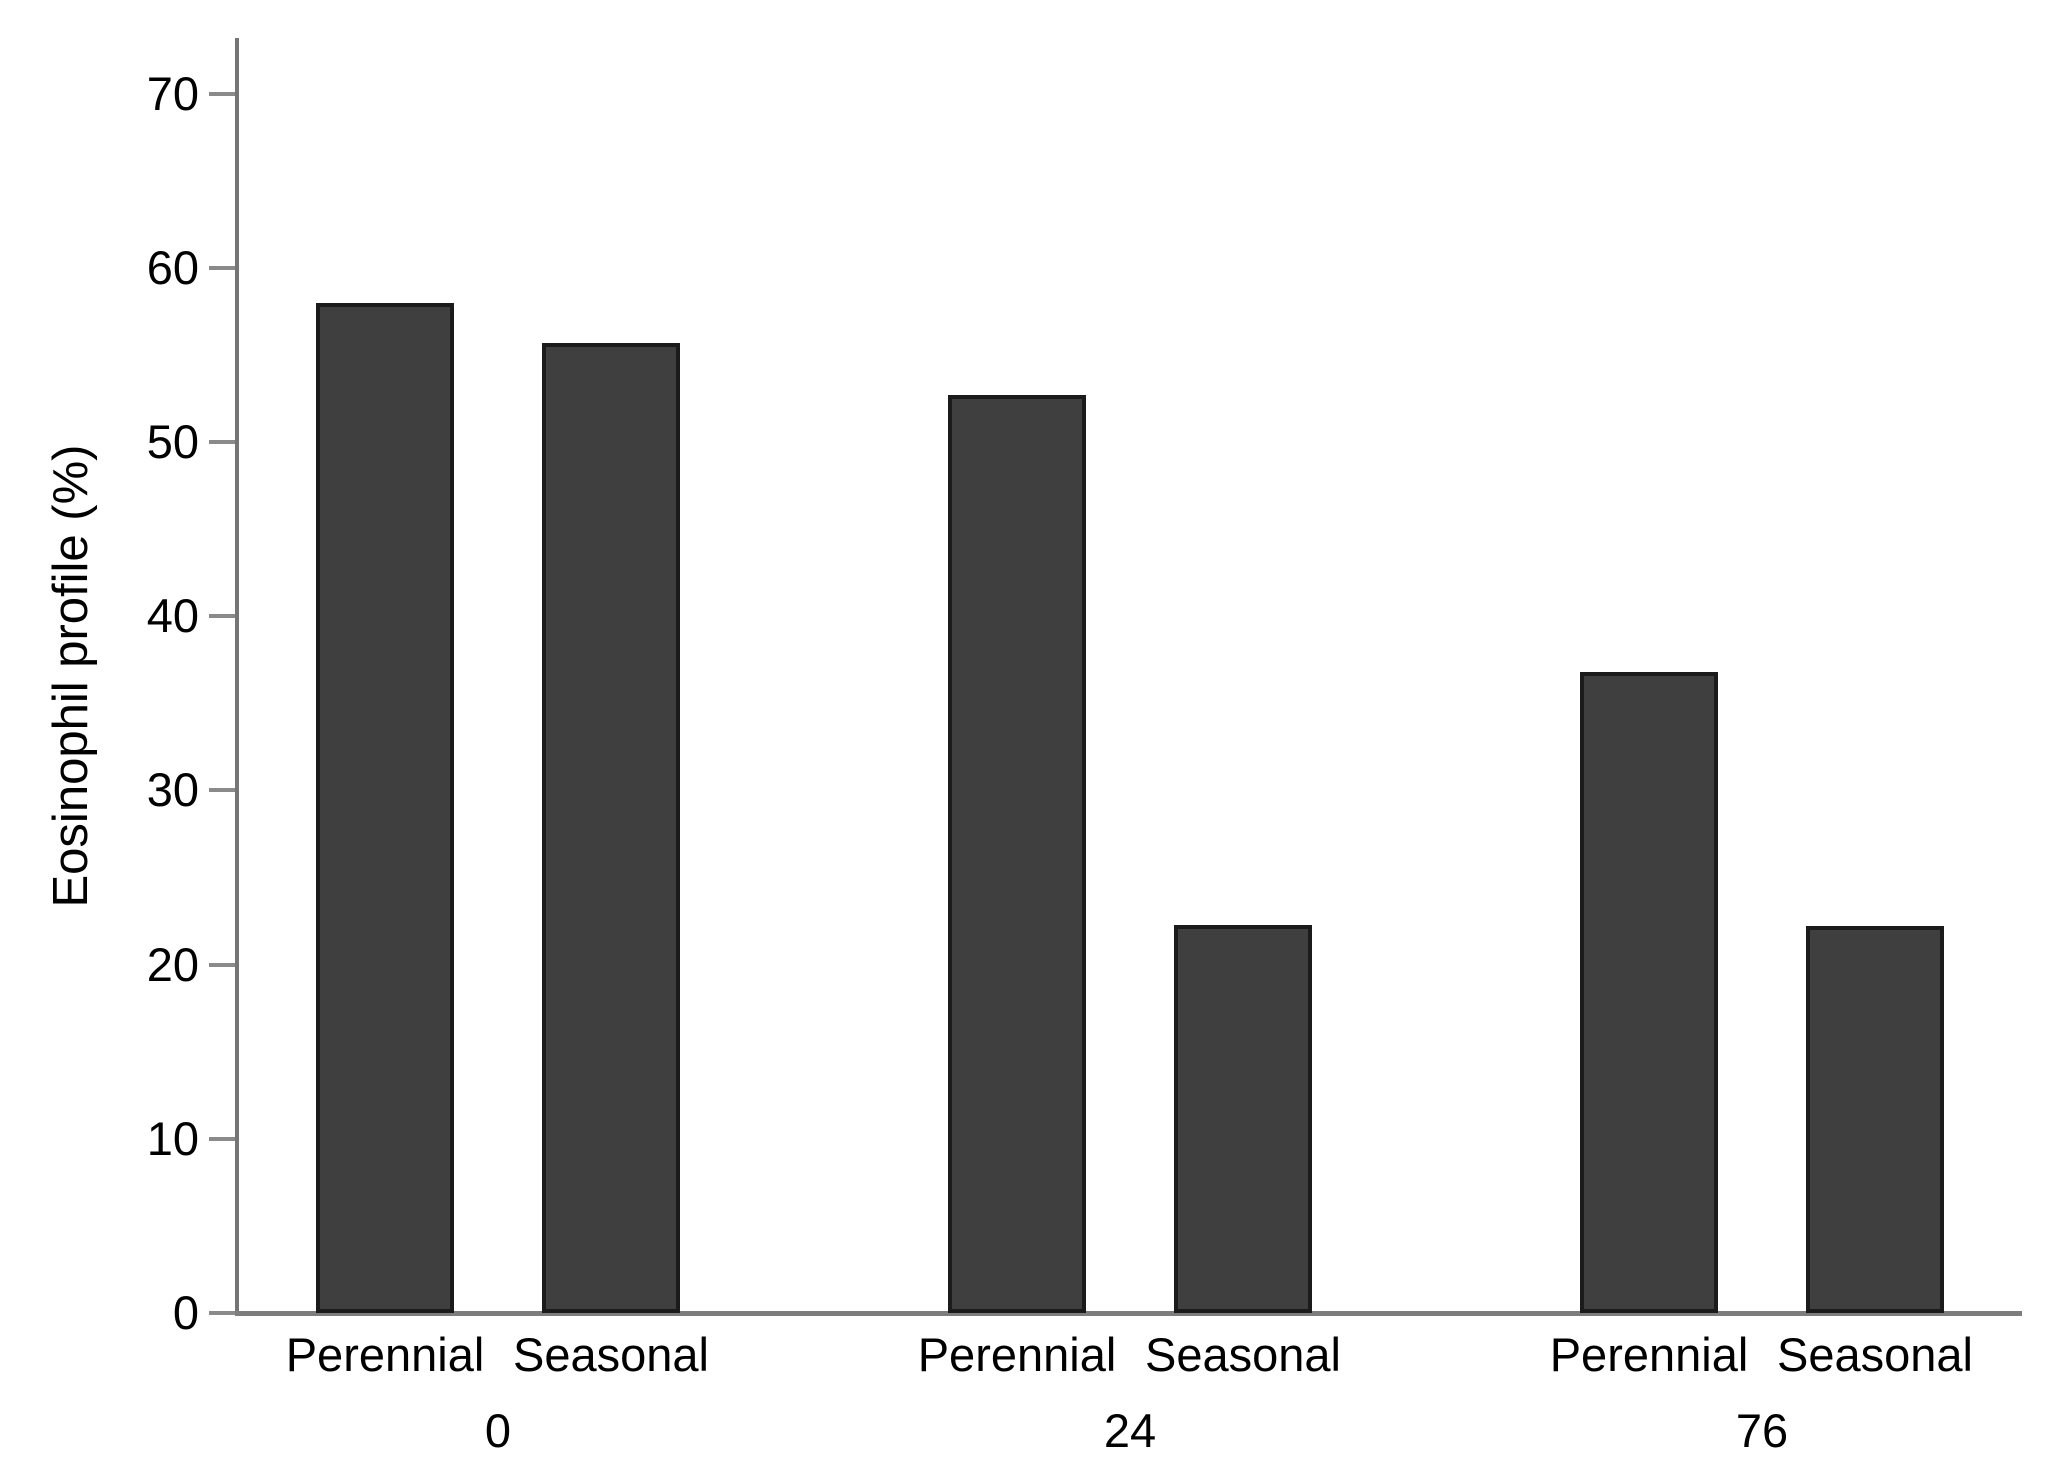  What do you see at coordinates (498, 1430) in the screenshot?
I see `group-label: 0` at bounding box center [498, 1430].